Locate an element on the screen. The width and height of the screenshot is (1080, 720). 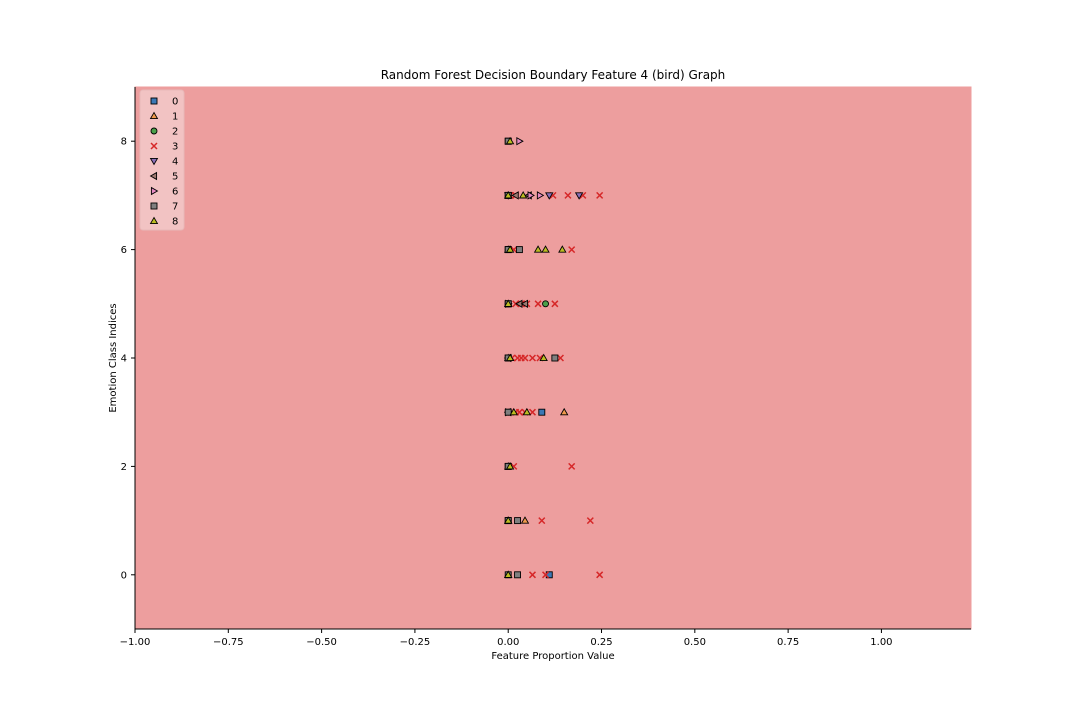
x-tick-label: 0.00 is located at coordinates (508, 642).